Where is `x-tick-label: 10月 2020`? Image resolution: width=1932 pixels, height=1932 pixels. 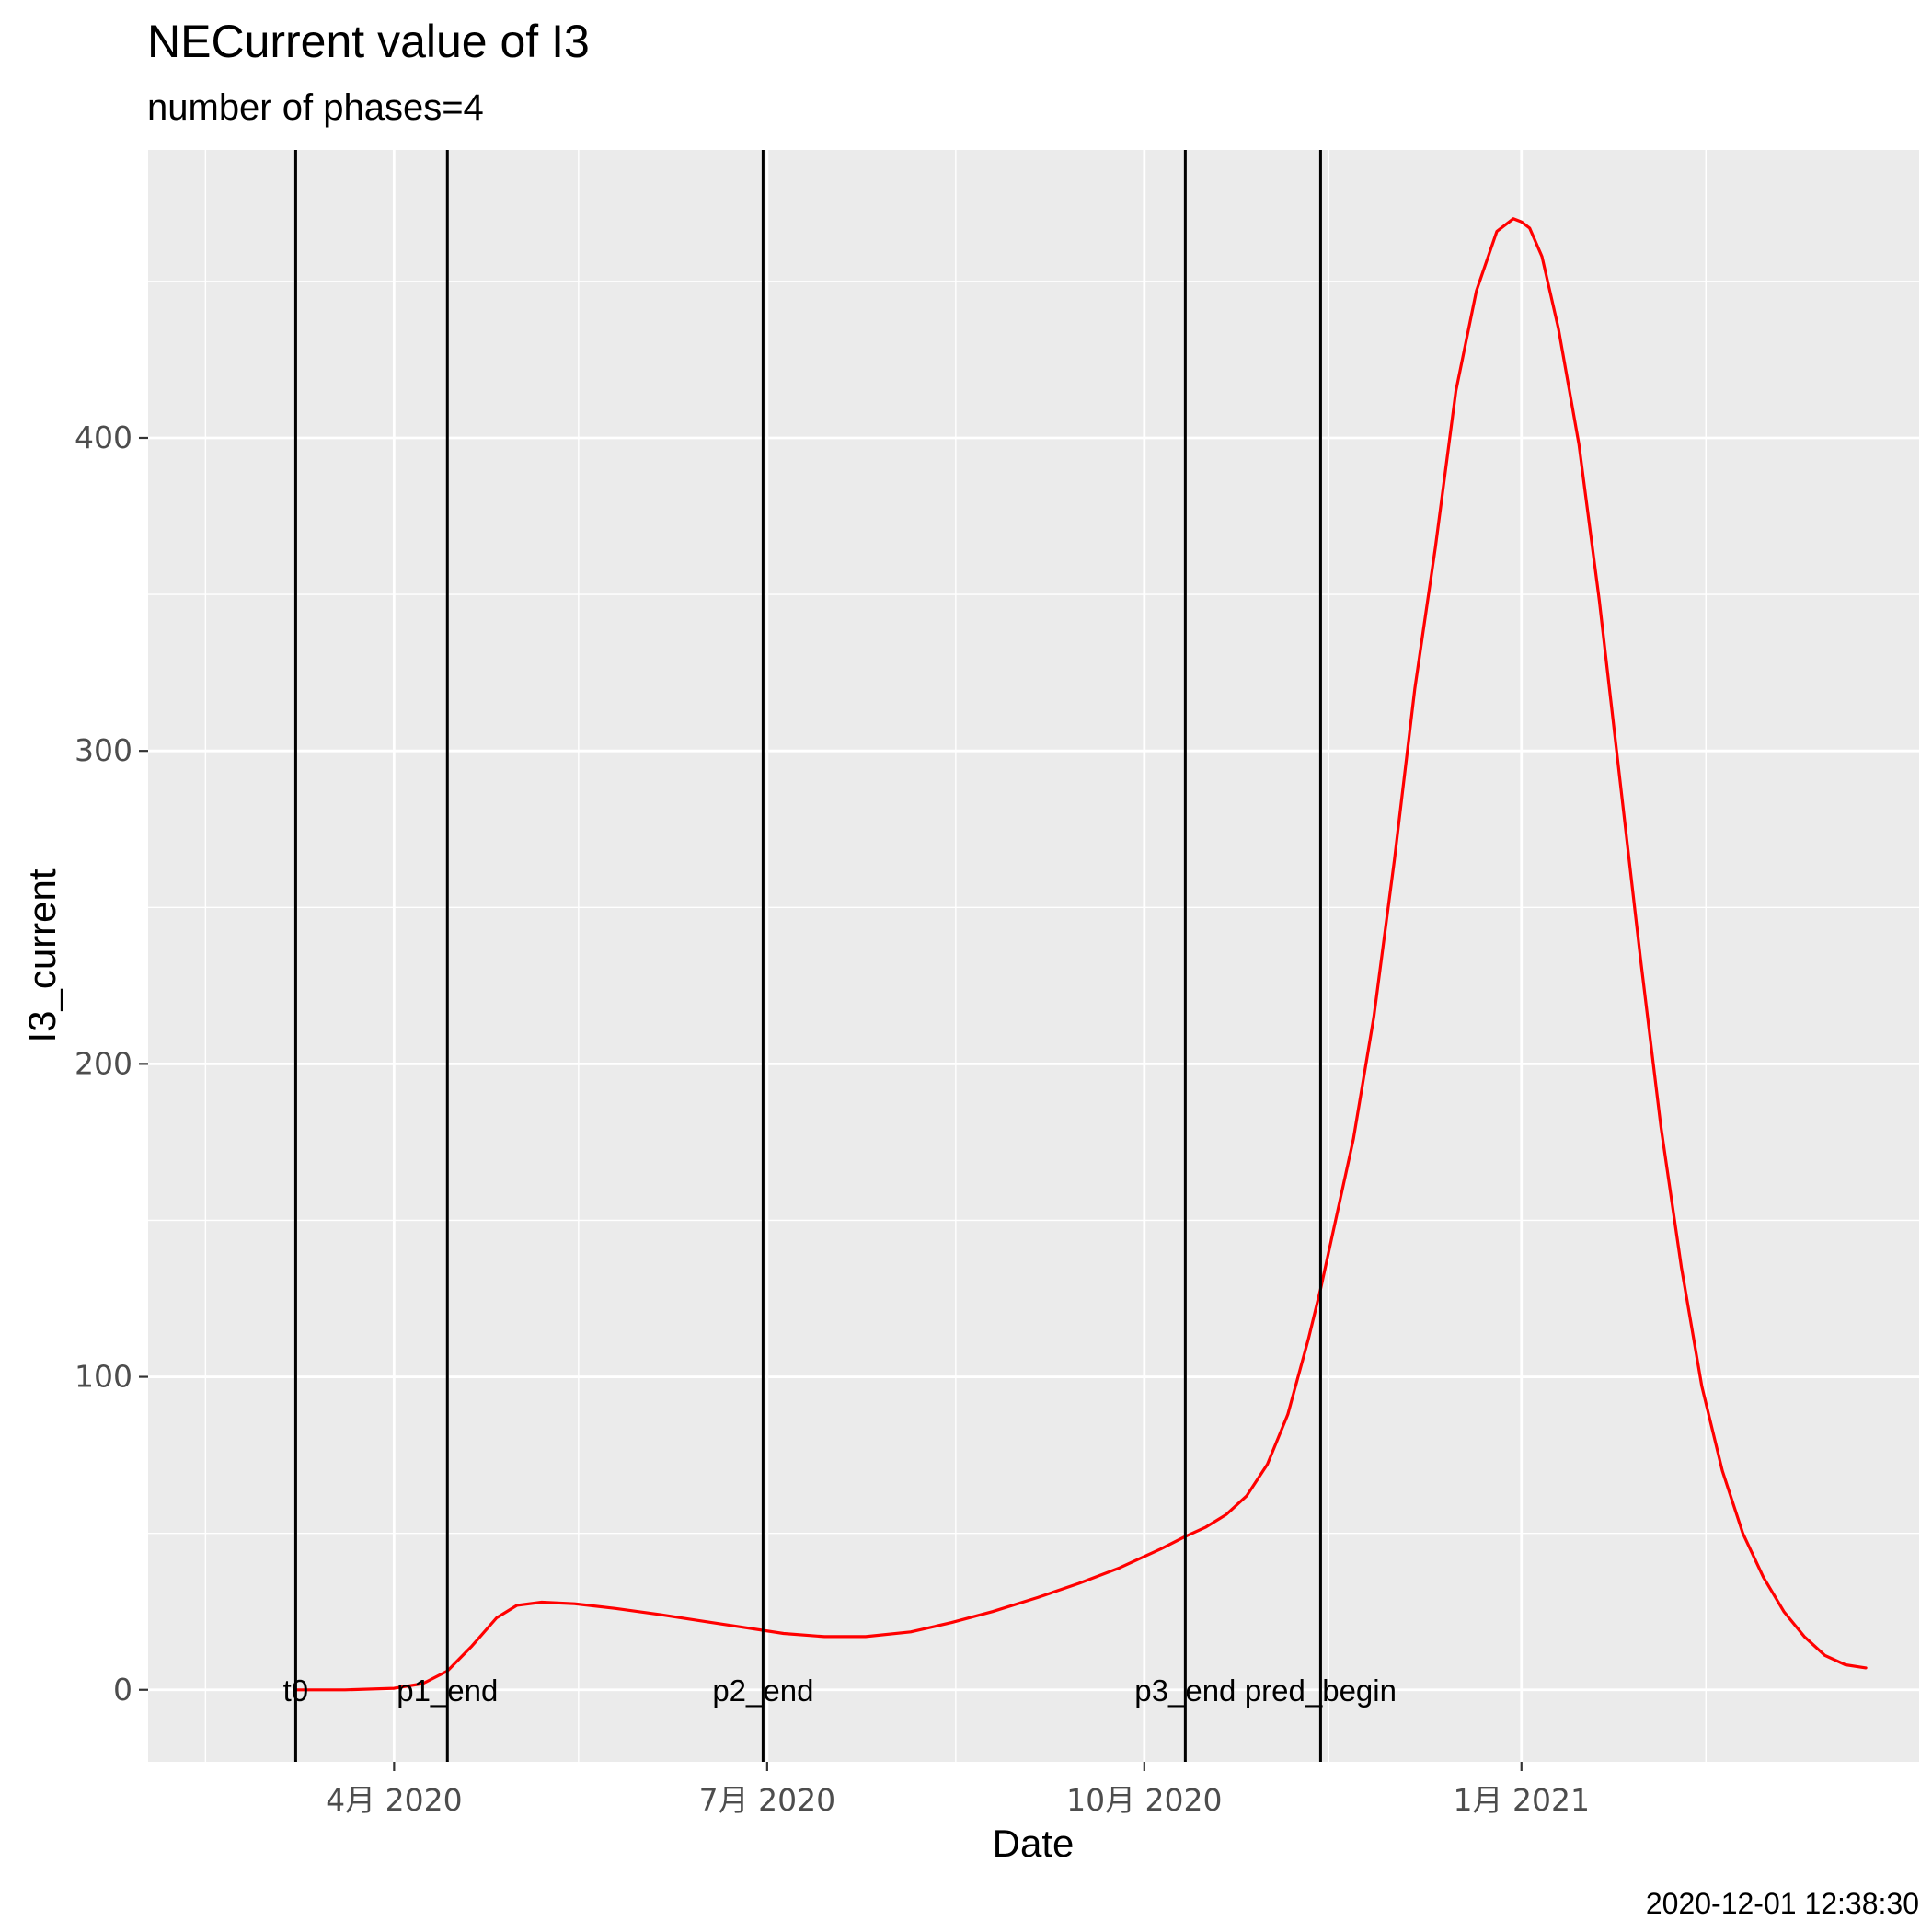 x-tick-label: 10月 2020 is located at coordinates (1144, 1800).